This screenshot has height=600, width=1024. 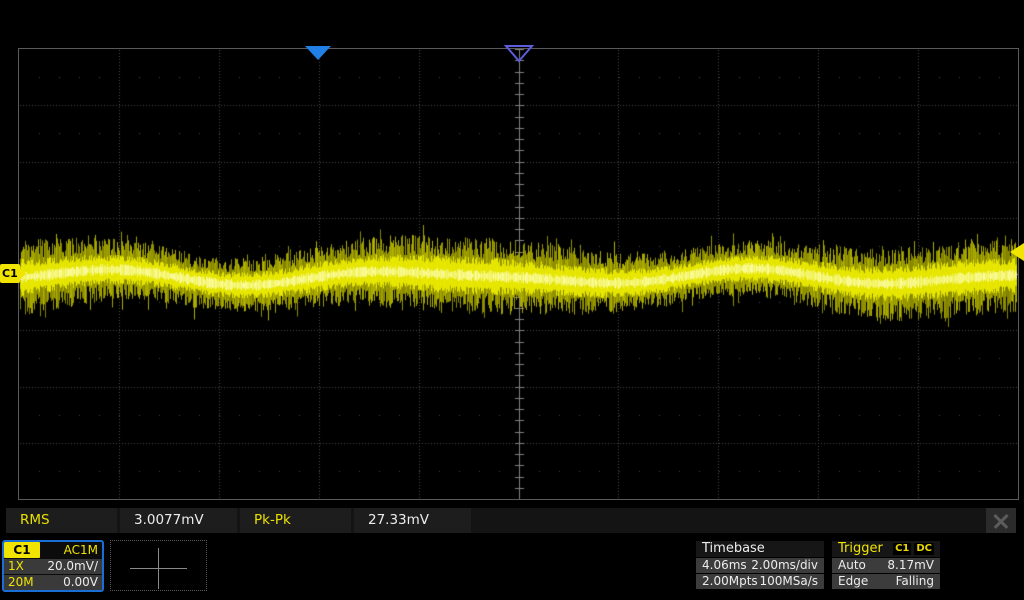 What do you see at coordinates (724, 565) in the screenshot?
I see `timebase-delay-value: 4.06ms` at bounding box center [724, 565].